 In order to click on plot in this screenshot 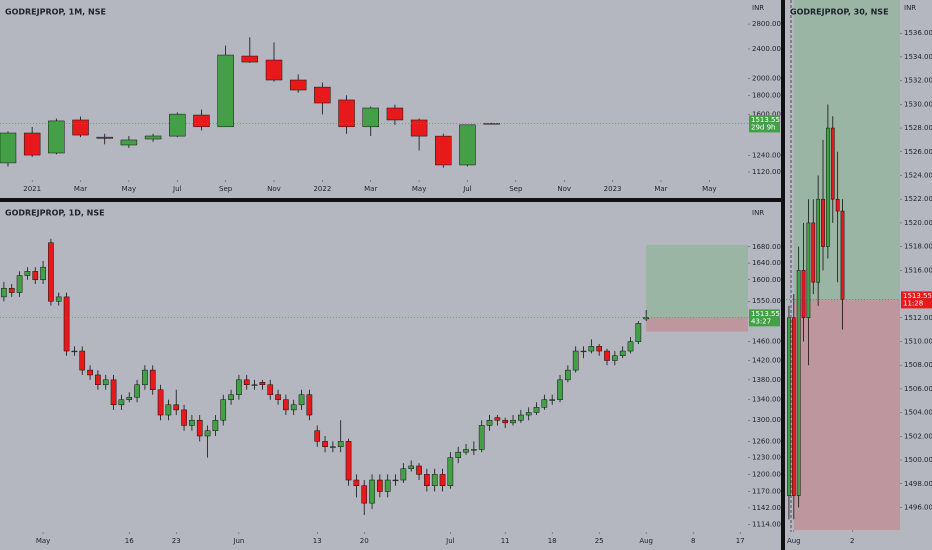, I will do `click(843, 265)`.